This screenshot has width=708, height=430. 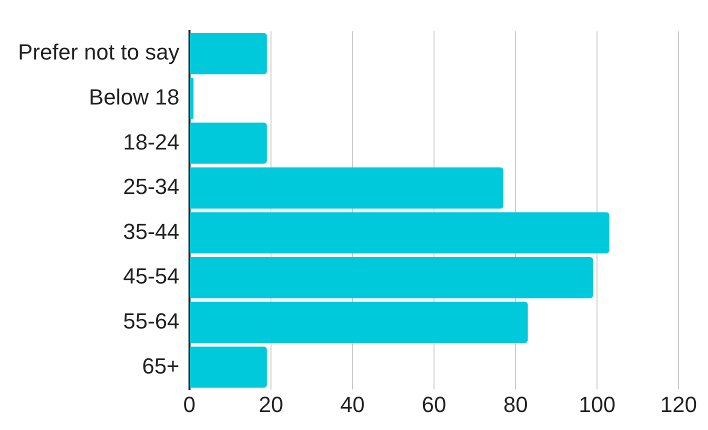 What do you see at coordinates (151, 276) in the screenshot?
I see `y-tick-label: 45-54` at bounding box center [151, 276].